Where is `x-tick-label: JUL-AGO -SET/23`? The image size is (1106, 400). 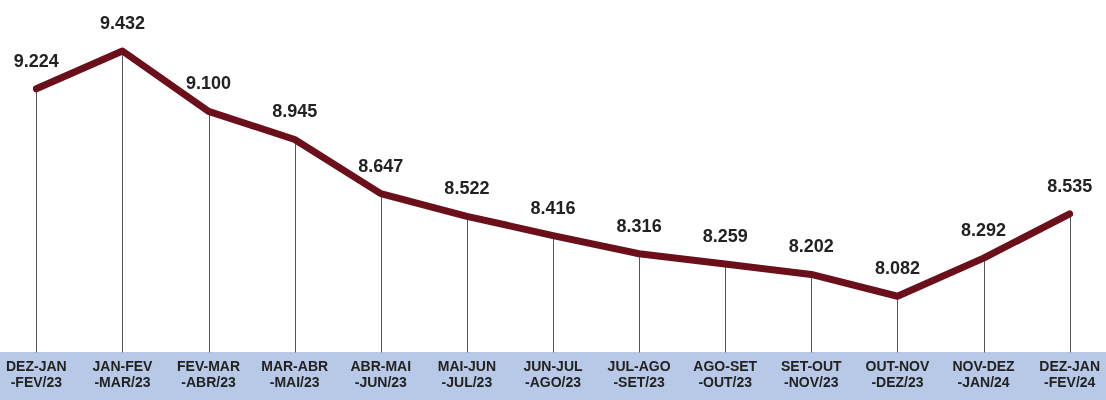
x-tick-label: JUL-AGO -SET/23 is located at coordinates (639, 374).